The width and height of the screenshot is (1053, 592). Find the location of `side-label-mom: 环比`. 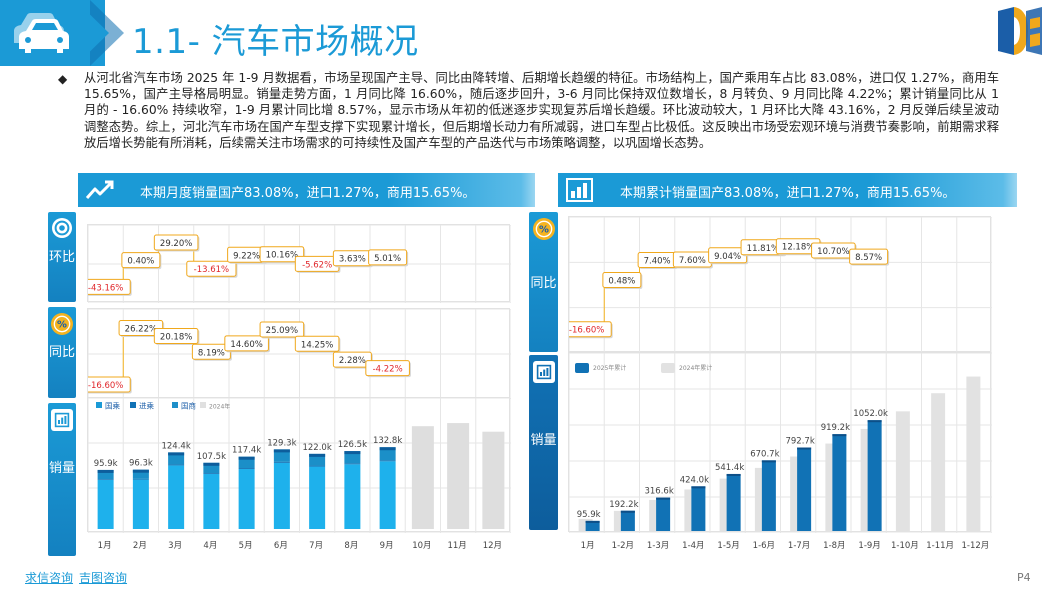

side-label-mom: 环比 is located at coordinates (62, 257).